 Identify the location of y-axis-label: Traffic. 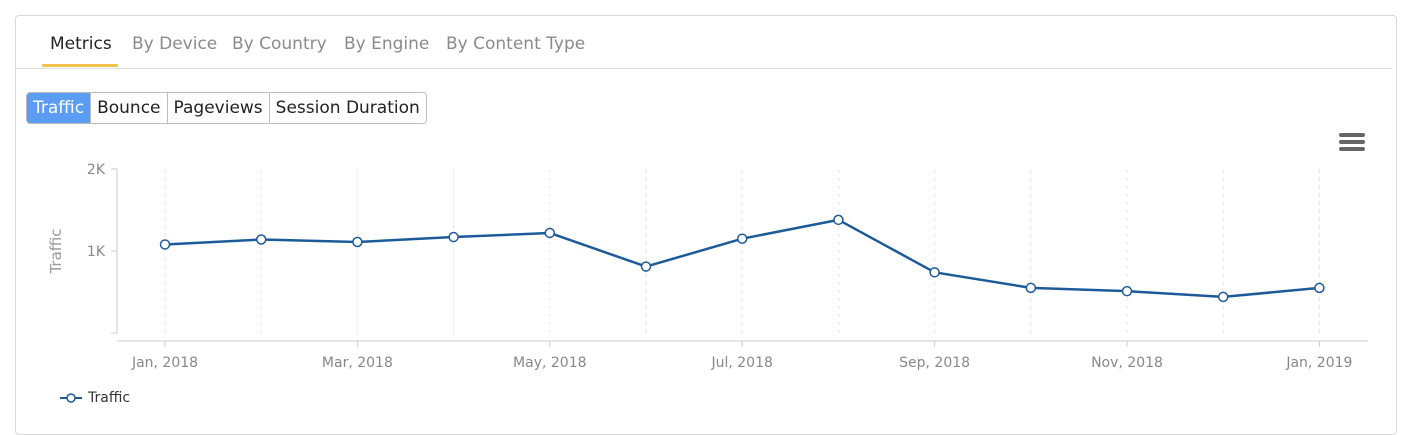
(56, 251).